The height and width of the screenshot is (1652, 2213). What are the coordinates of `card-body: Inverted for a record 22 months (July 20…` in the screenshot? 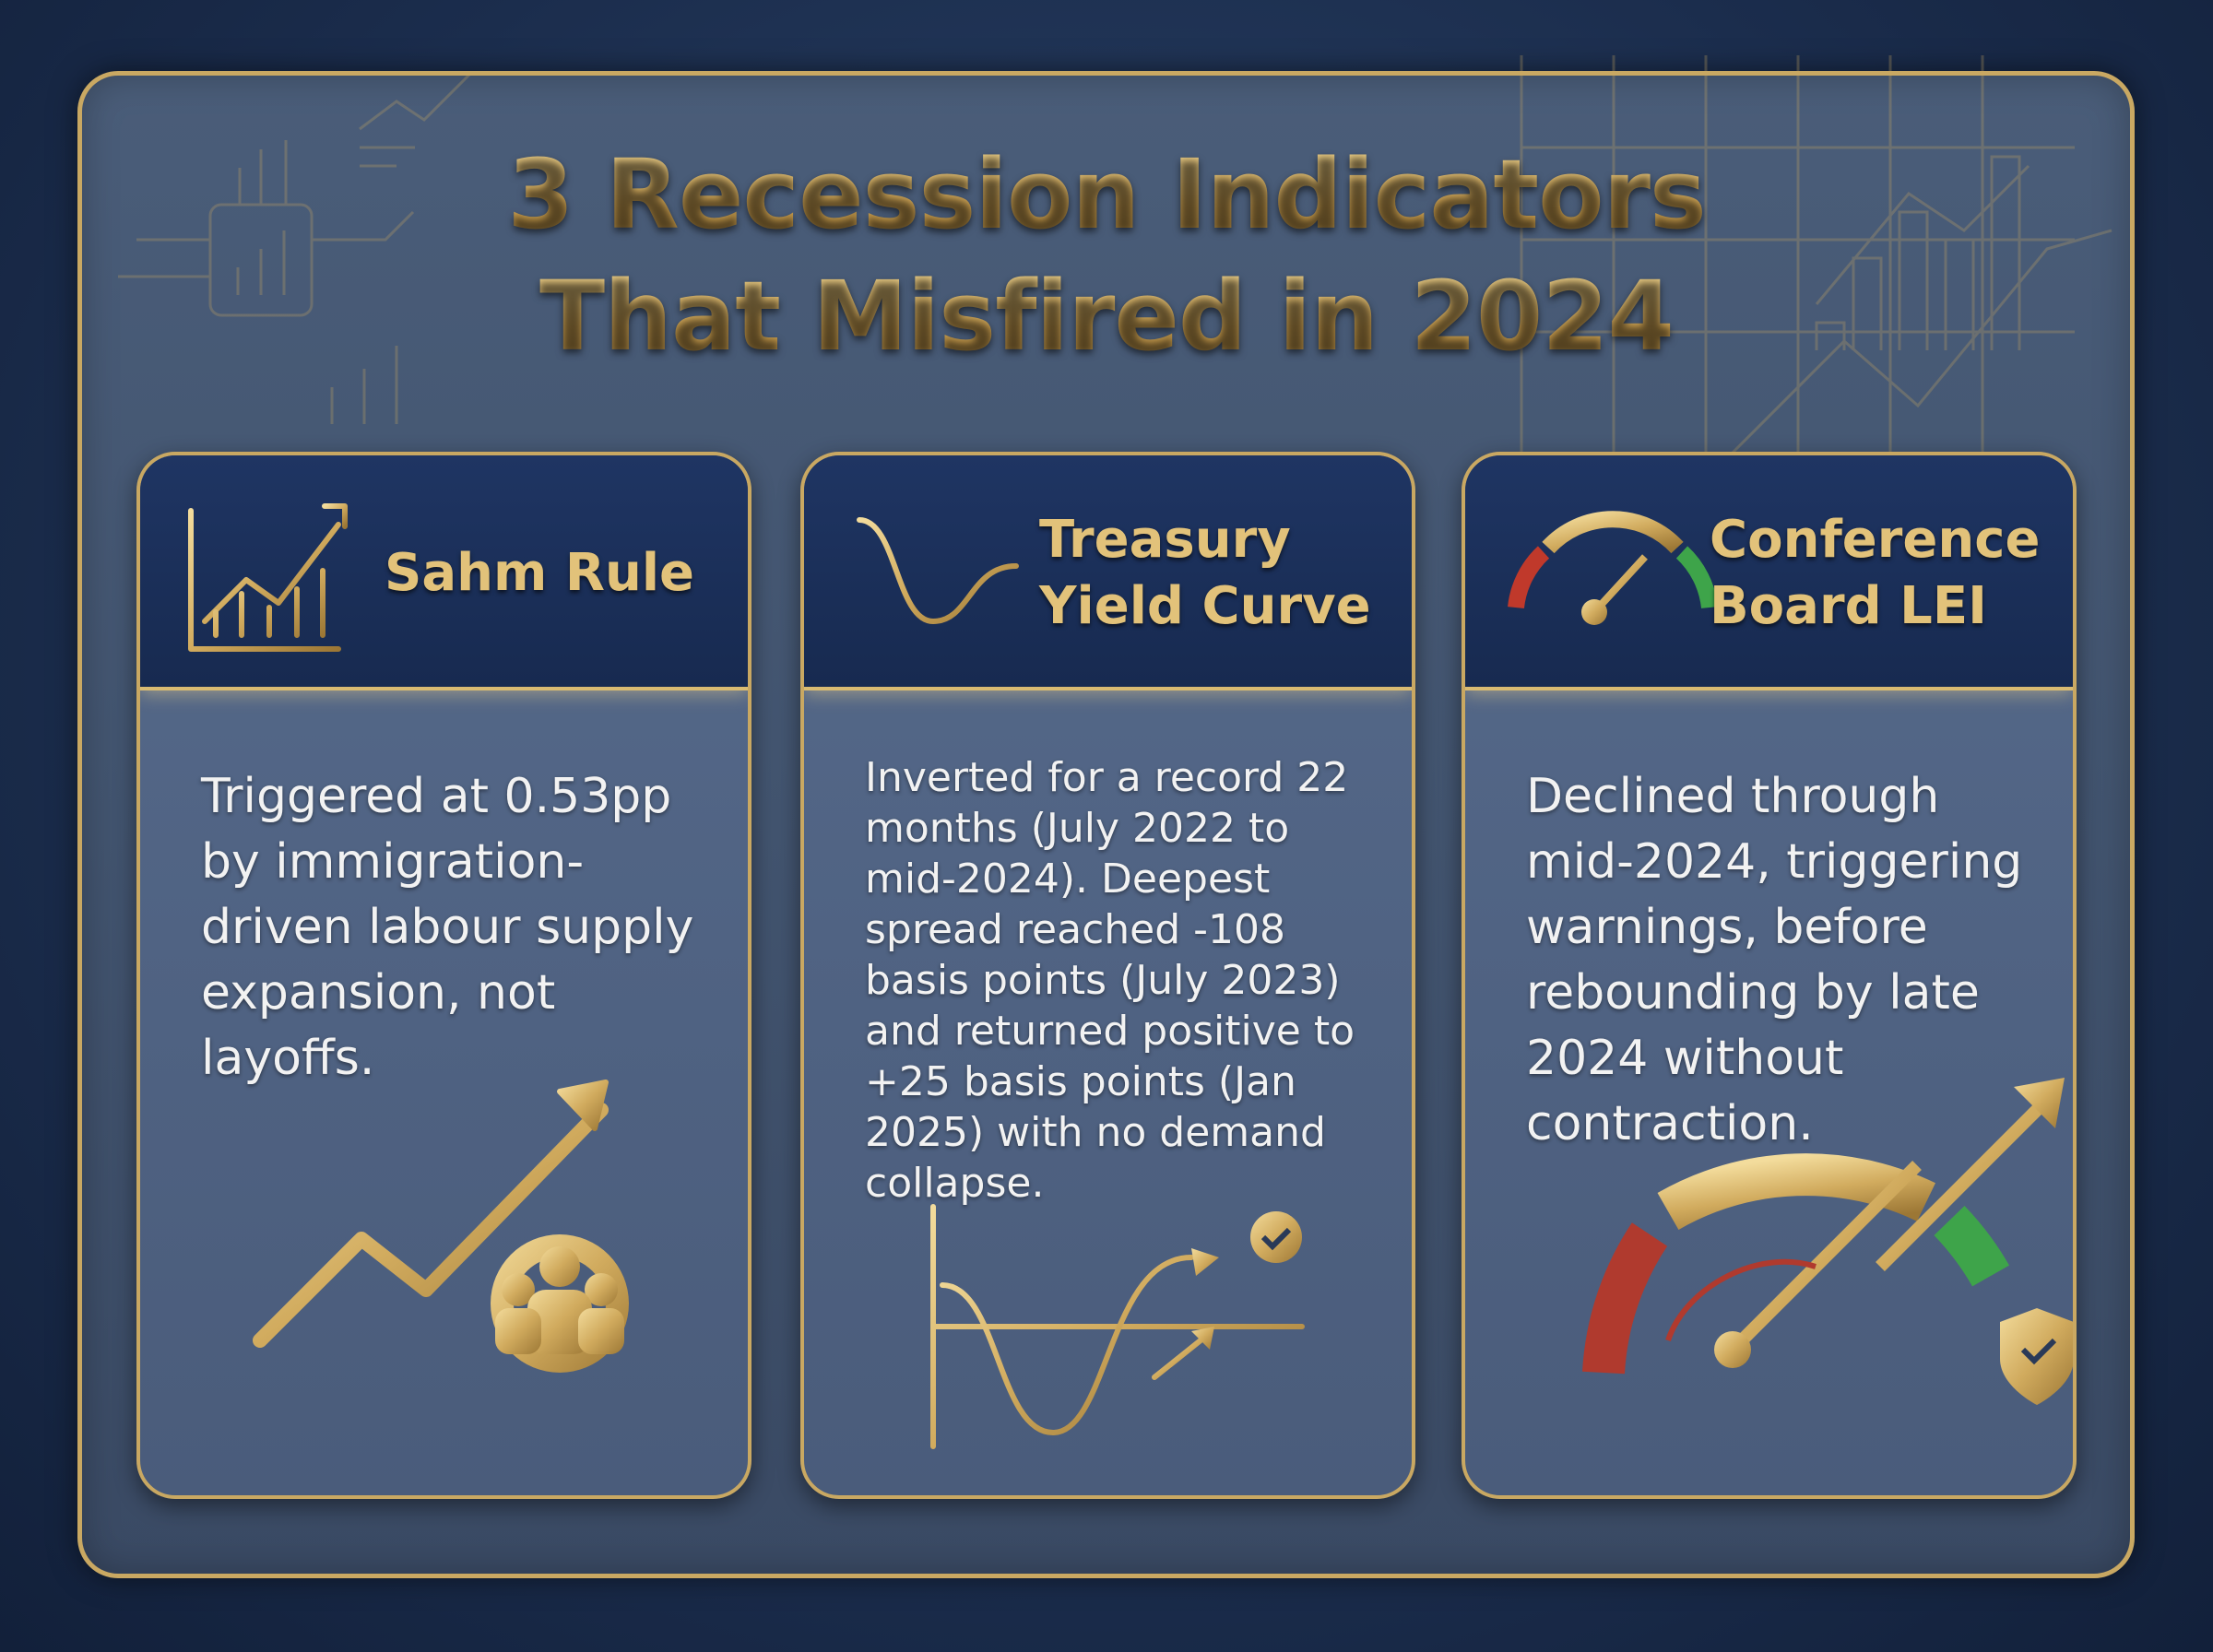 It's located at (1110, 980).